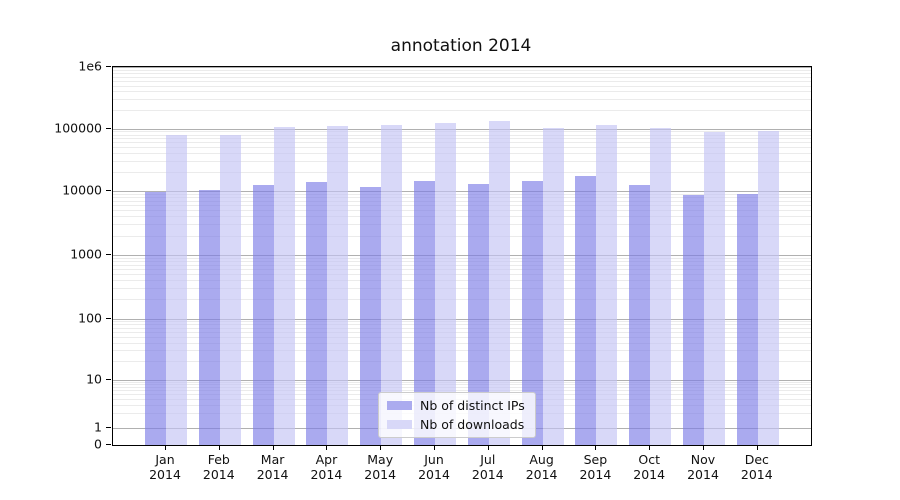 This screenshot has width=900, height=500. Describe the element at coordinates (649, 467) in the screenshot. I see `x-tick-label: Oct 2014` at that location.